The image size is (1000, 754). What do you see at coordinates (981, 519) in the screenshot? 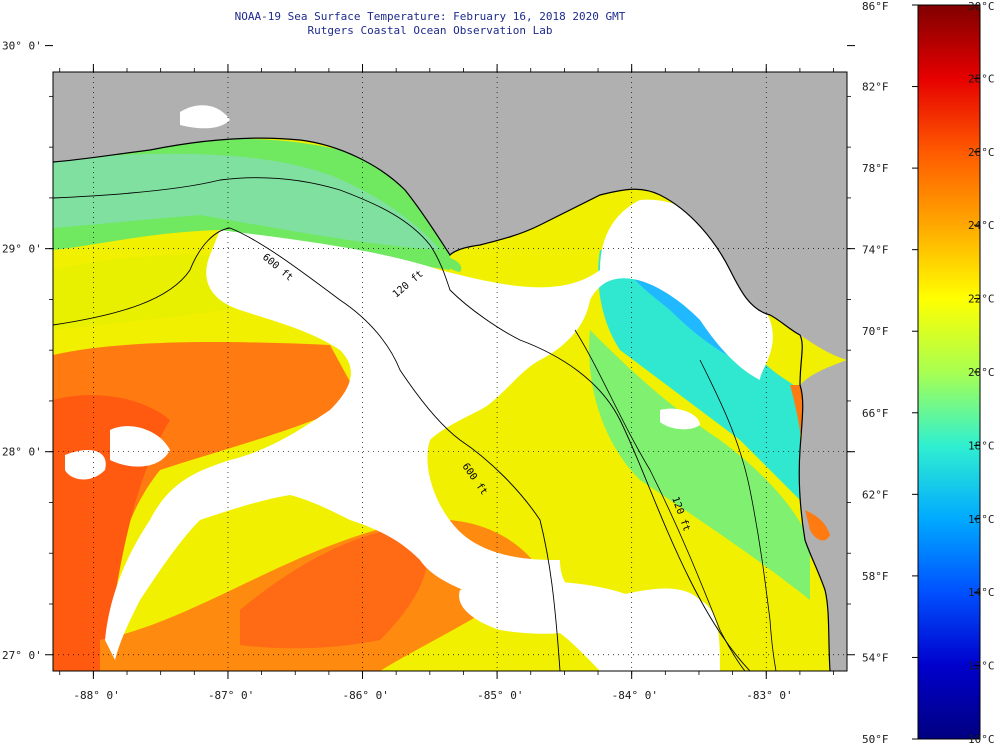
I see `celsius-label: 16°C` at bounding box center [981, 519].